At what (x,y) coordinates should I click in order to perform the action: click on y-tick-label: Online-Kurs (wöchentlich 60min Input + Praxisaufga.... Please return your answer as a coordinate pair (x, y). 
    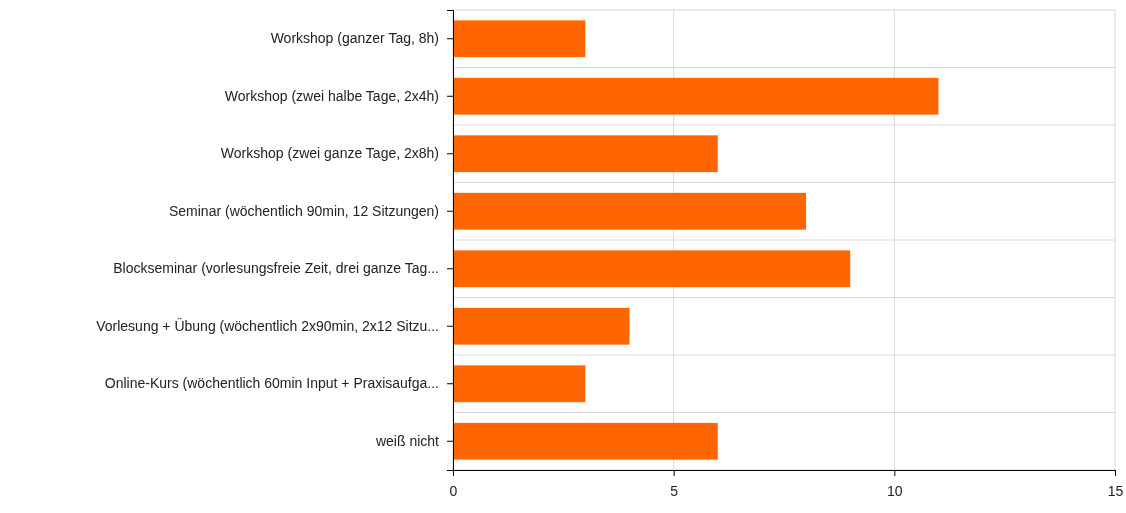
    Looking at the image, I should click on (271, 383).